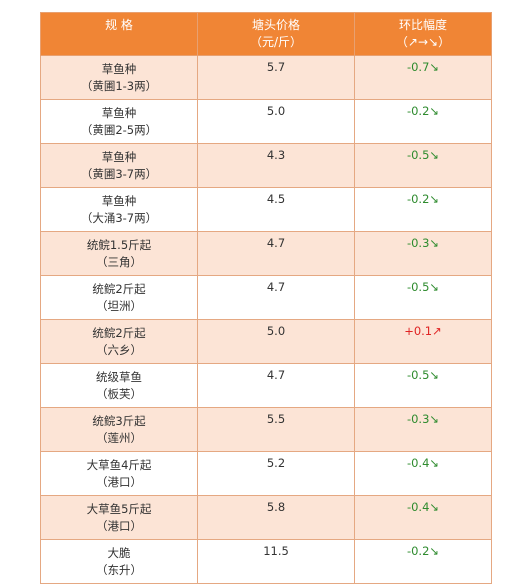  Describe the element at coordinates (276, 199) in the screenshot. I see `price-value: 4.5` at that location.